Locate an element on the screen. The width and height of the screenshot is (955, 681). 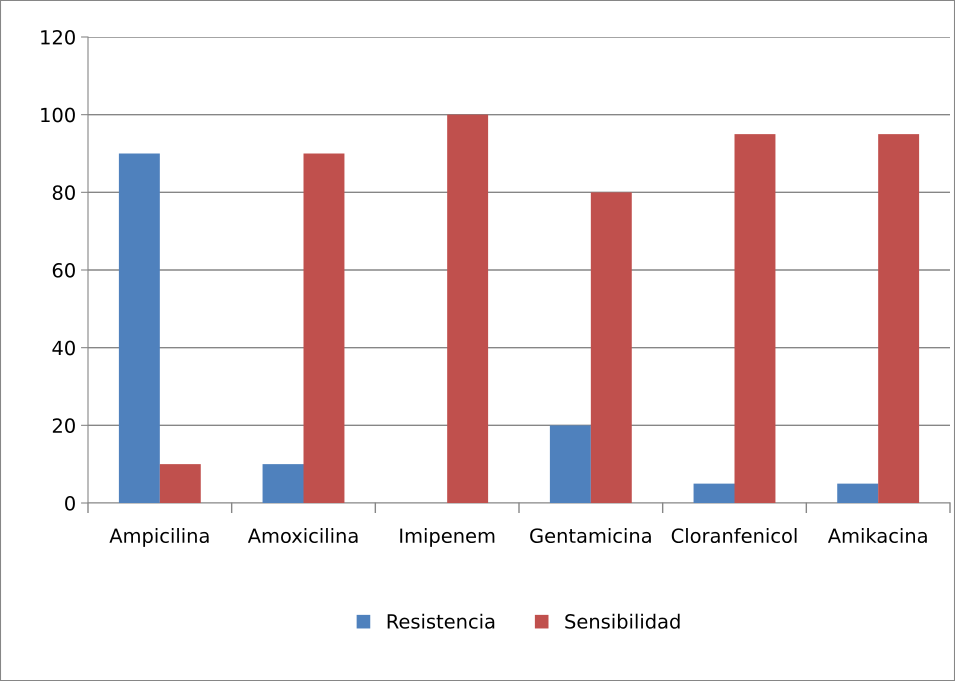
x-tick-label: Cloranfenicol is located at coordinates (734, 536).